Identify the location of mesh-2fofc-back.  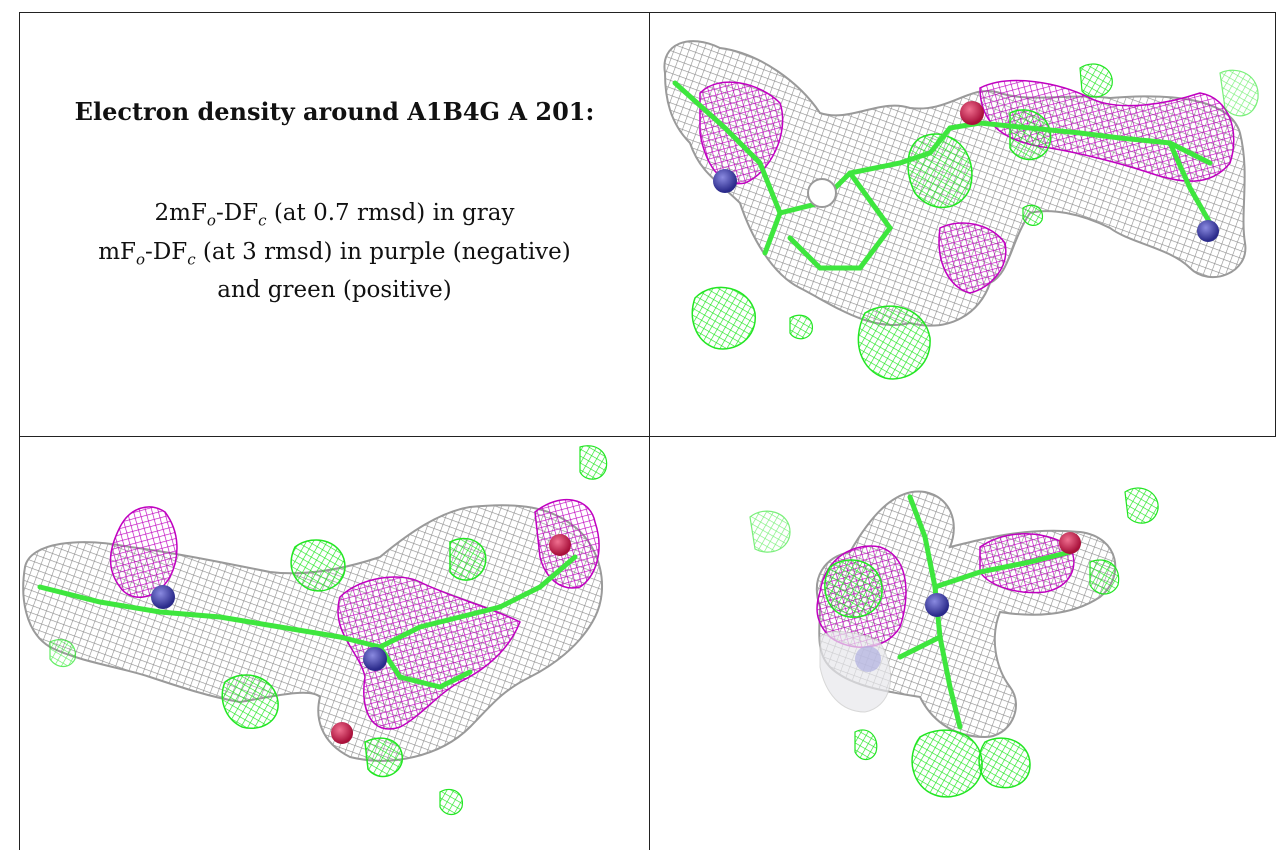
(855, 672).